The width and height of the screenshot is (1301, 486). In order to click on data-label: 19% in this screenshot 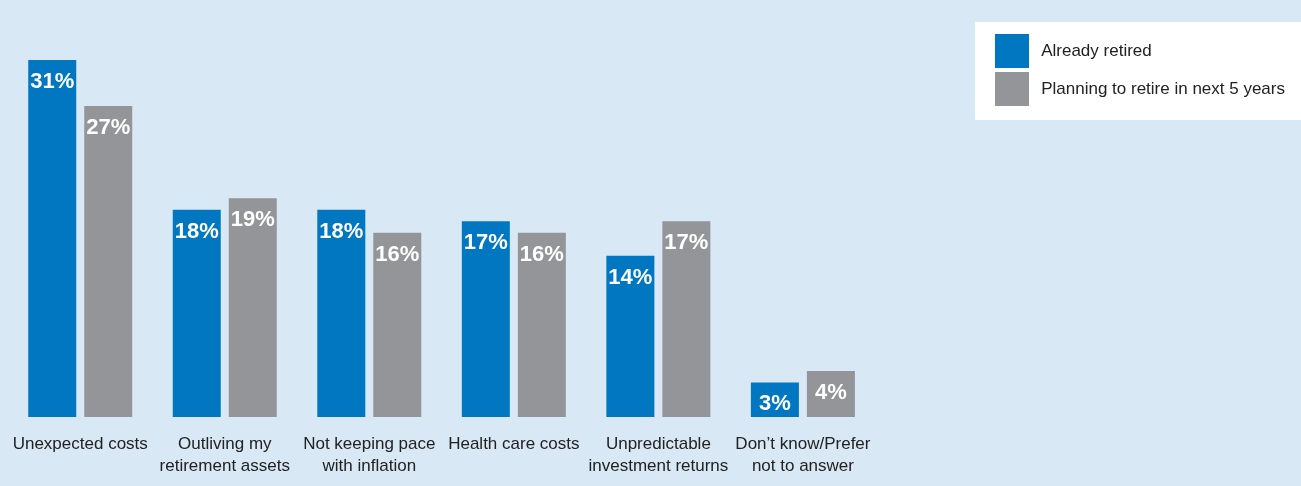, I will do `click(252, 219)`.